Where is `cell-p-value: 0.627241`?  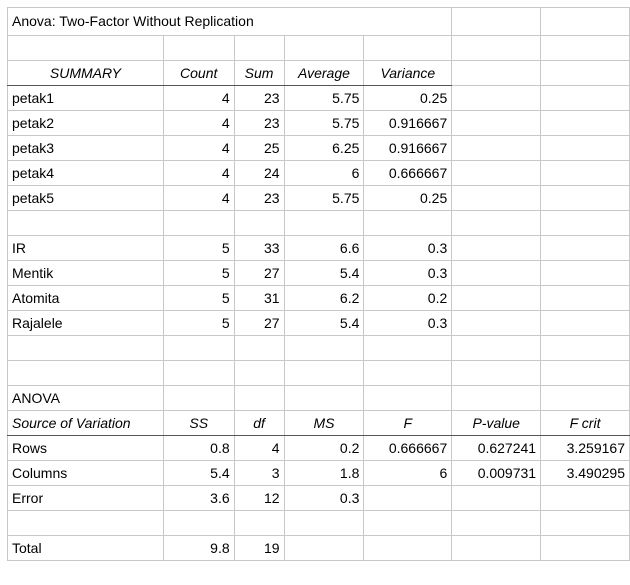 cell-p-value: 0.627241 is located at coordinates (496, 448).